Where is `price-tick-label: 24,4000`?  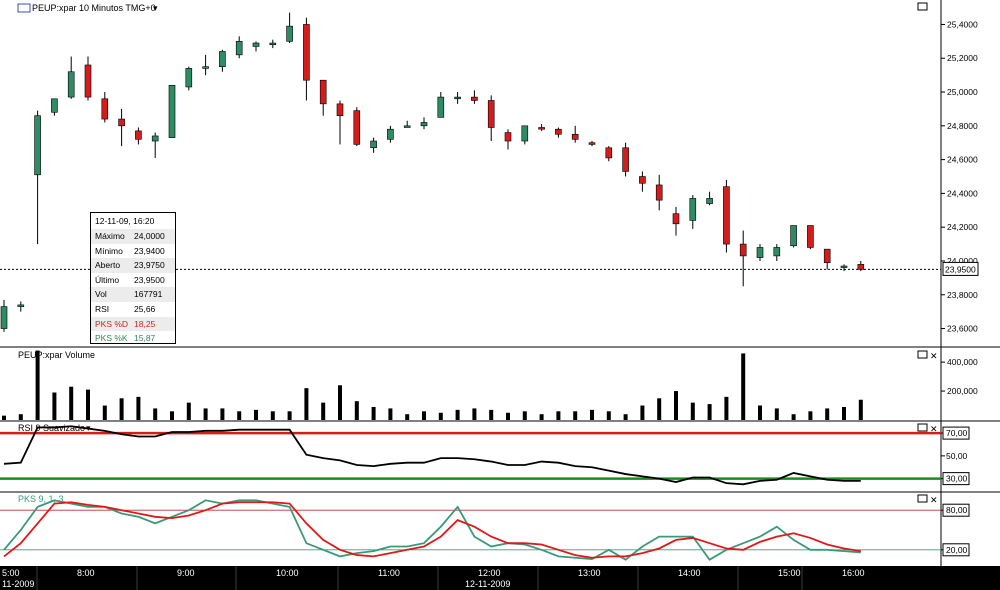
price-tick-label: 24,4000 is located at coordinates (962, 193).